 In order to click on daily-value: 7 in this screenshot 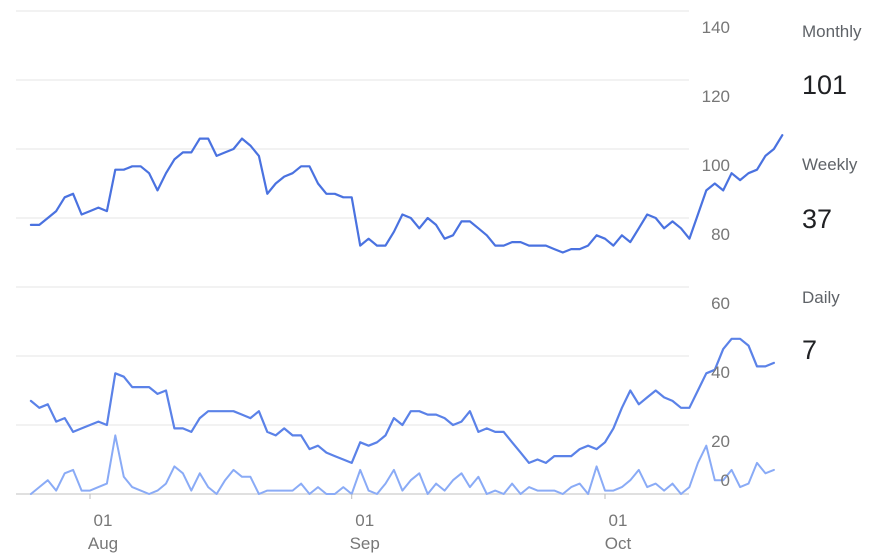, I will do `click(810, 350)`.